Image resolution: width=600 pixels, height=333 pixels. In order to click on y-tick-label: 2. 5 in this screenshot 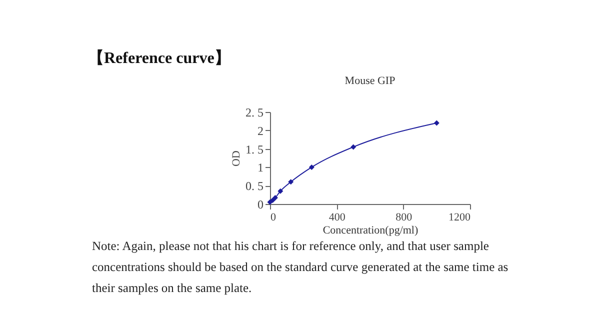, I will do `click(255, 113)`.